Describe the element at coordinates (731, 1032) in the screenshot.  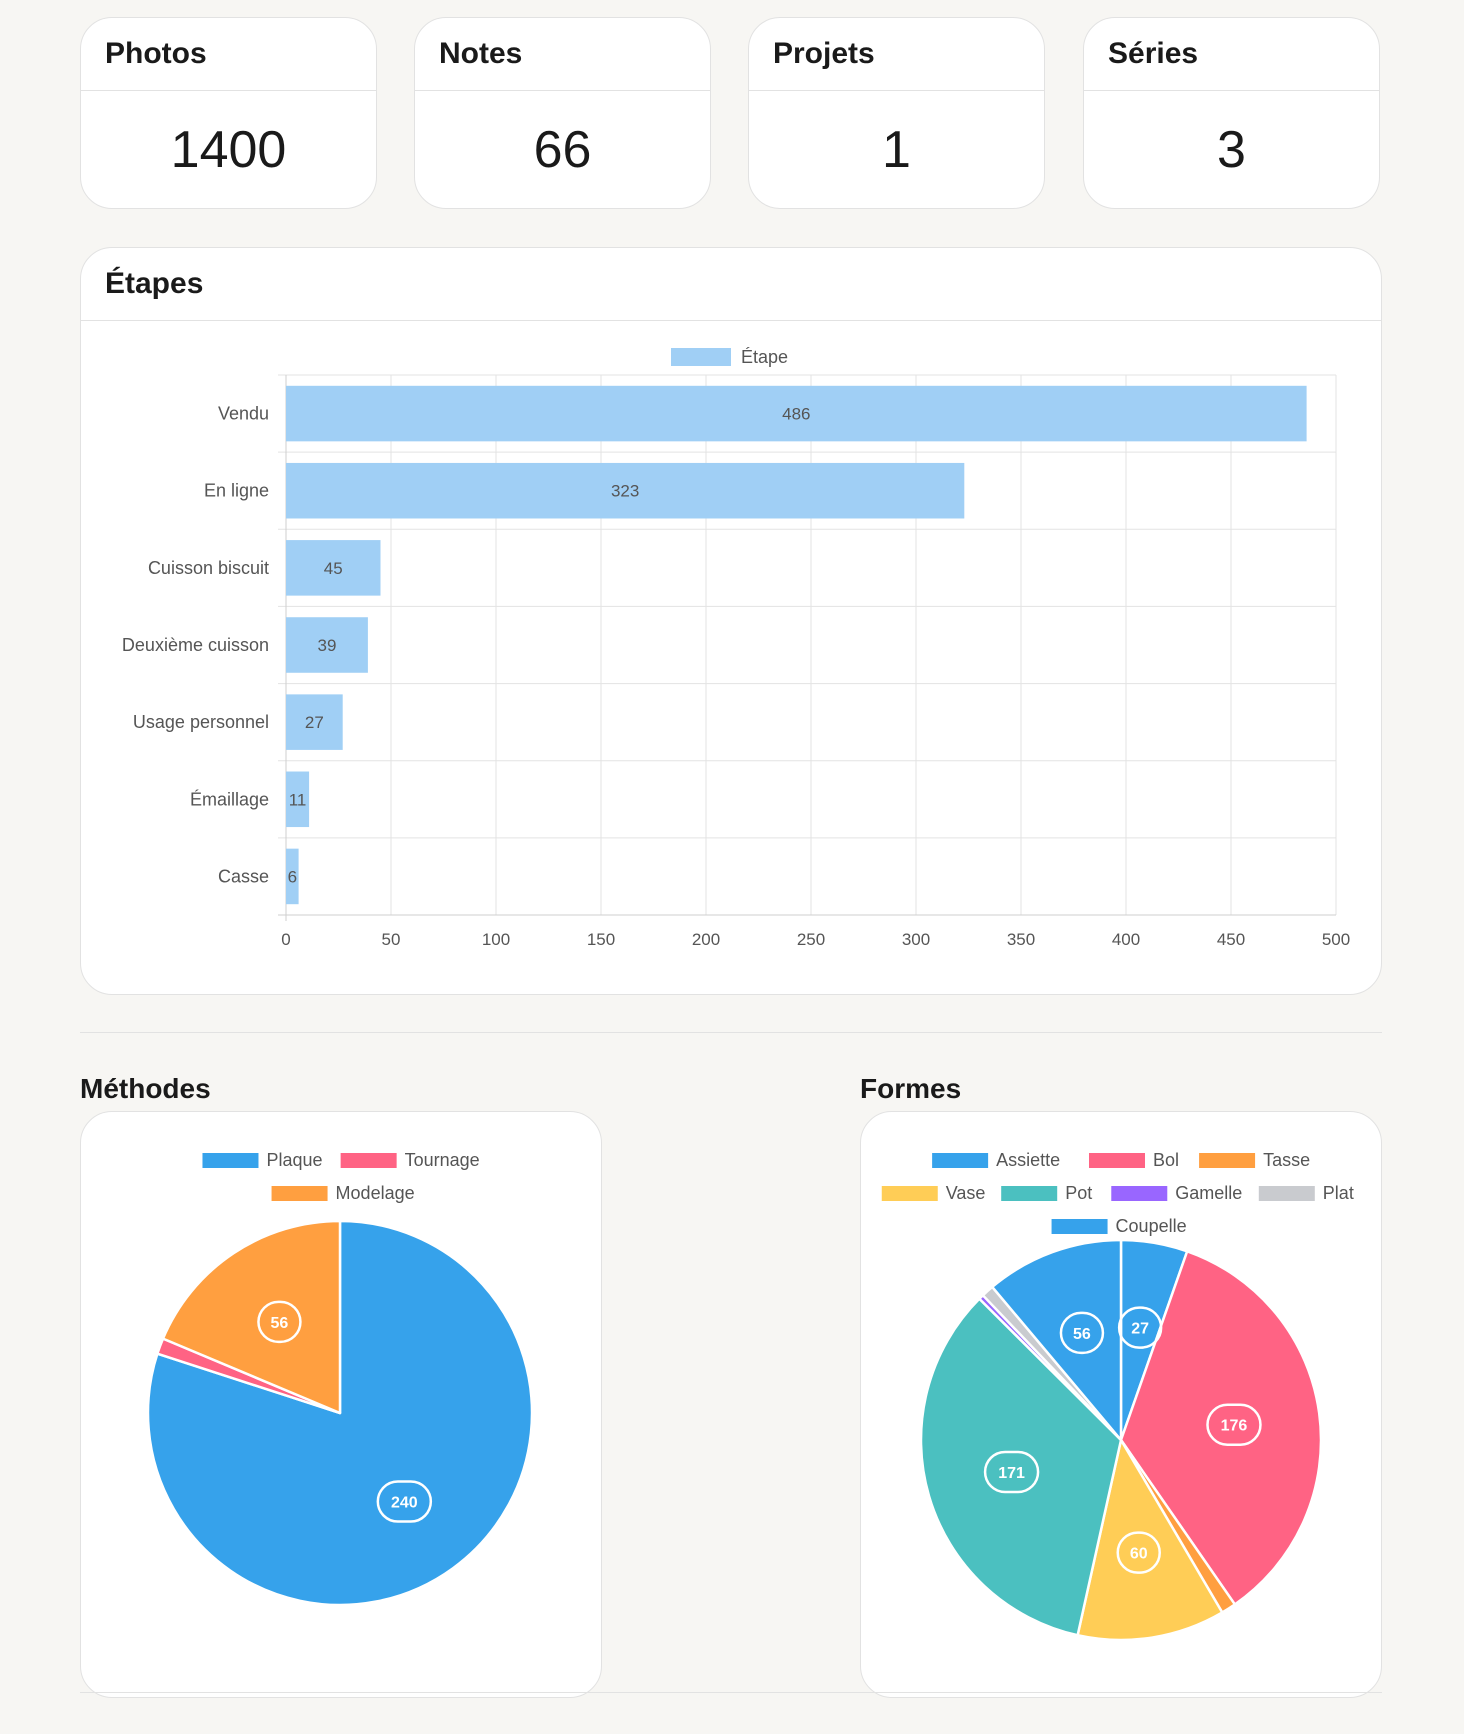
I see `section-divider` at that location.